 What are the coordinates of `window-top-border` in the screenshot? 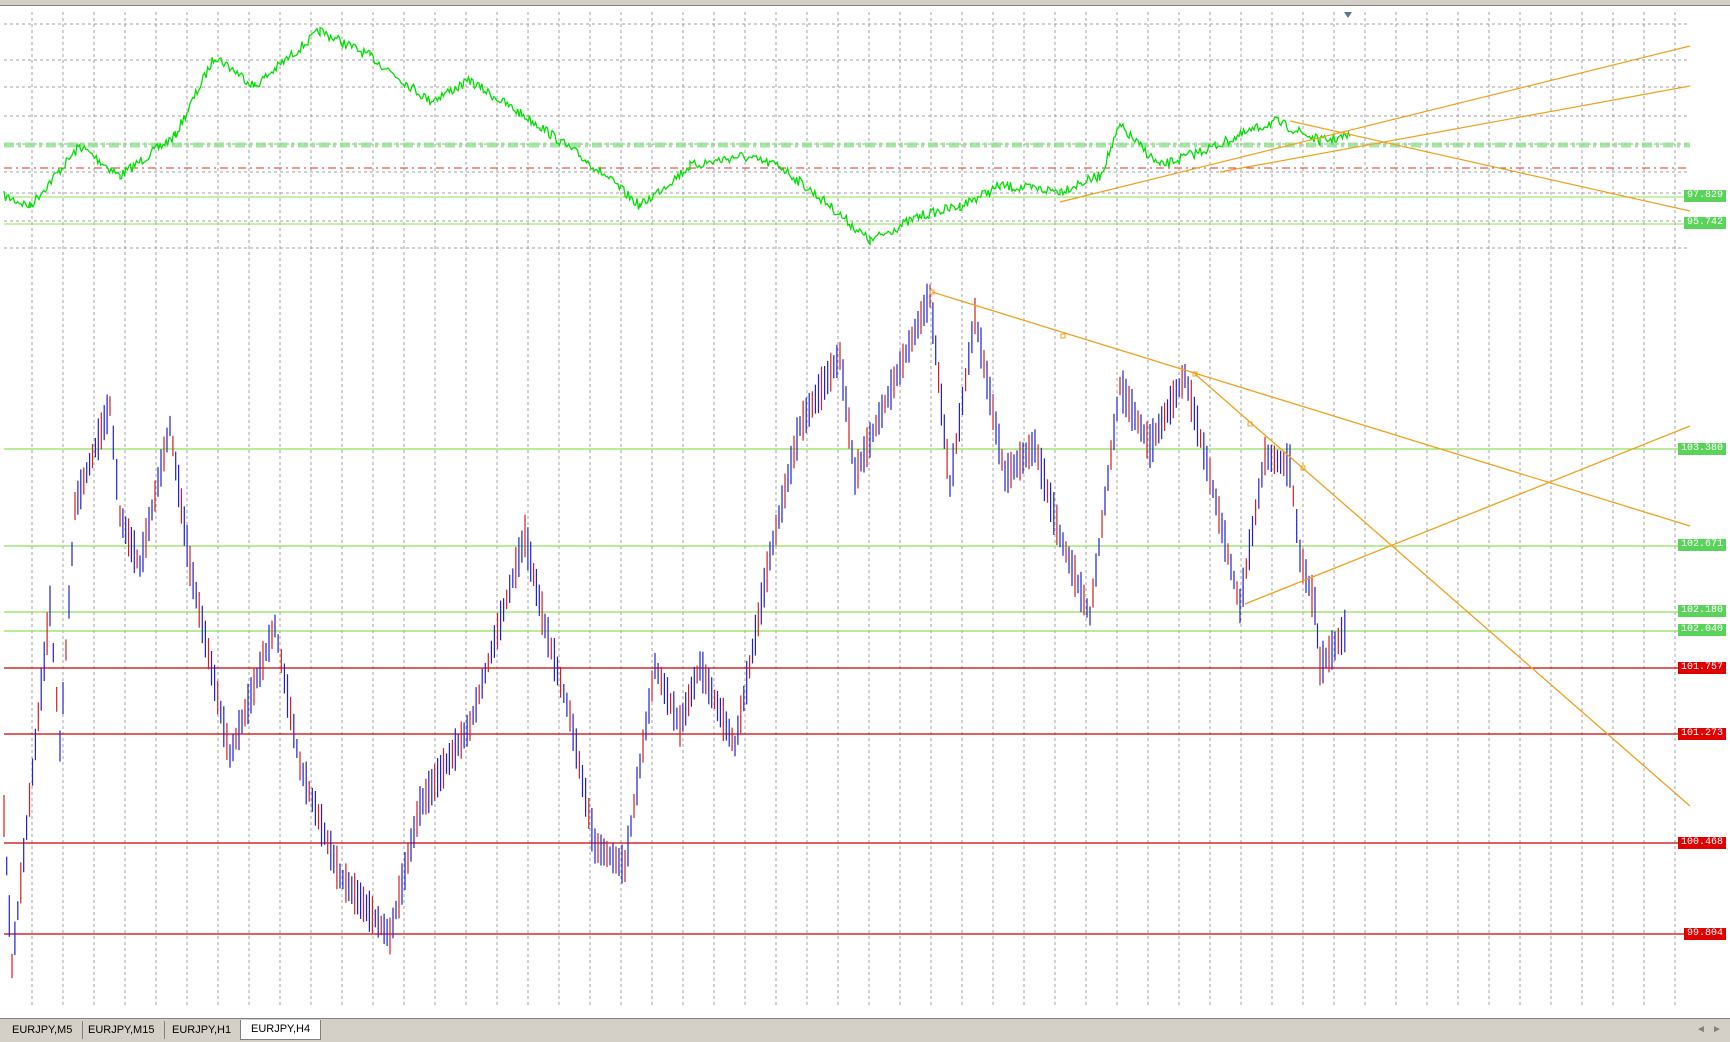 It's located at (865, 3).